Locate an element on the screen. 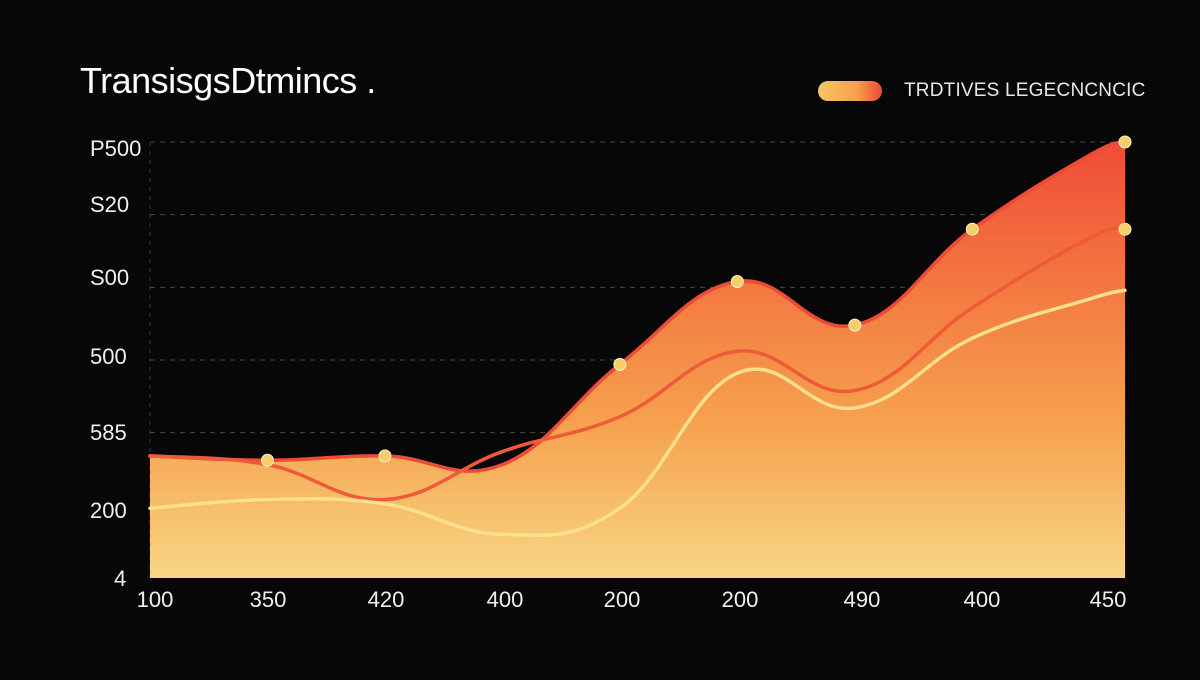 This screenshot has width=1200, height=680. x-axis-ticks: 100 350 420 400 200 200 490 400 450 is located at coordinates (632, 599).